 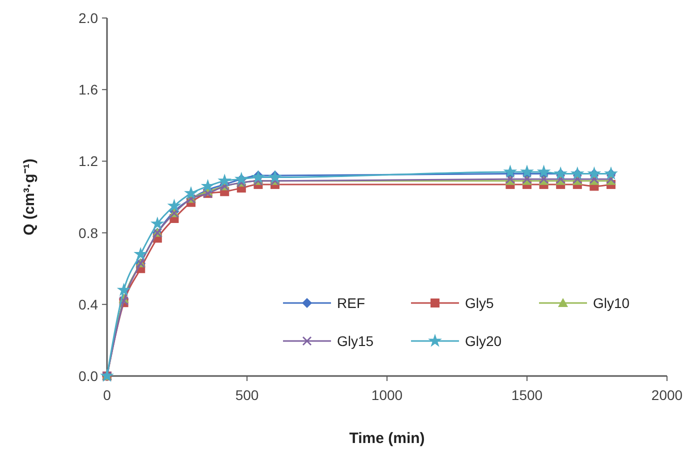 What do you see at coordinates (479, 303) in the screenshot?
I see `legend-label: Gly5` at bounding box center [479, 303].